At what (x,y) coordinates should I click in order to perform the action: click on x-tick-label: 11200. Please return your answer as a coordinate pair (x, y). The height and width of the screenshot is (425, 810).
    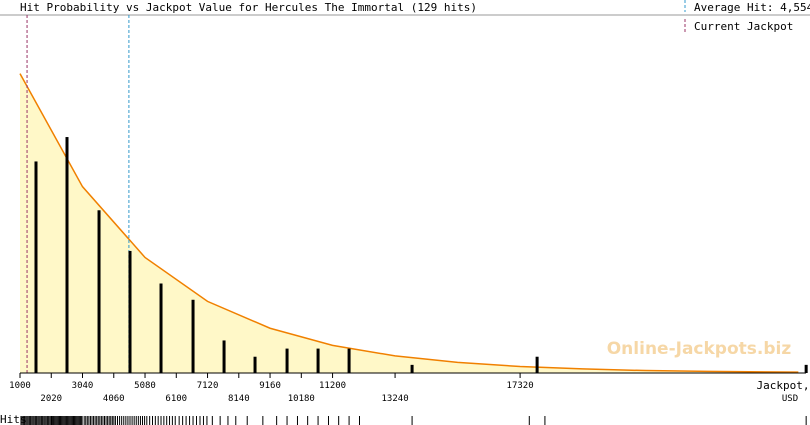
    Looking at the image, I should click on (332, 386).